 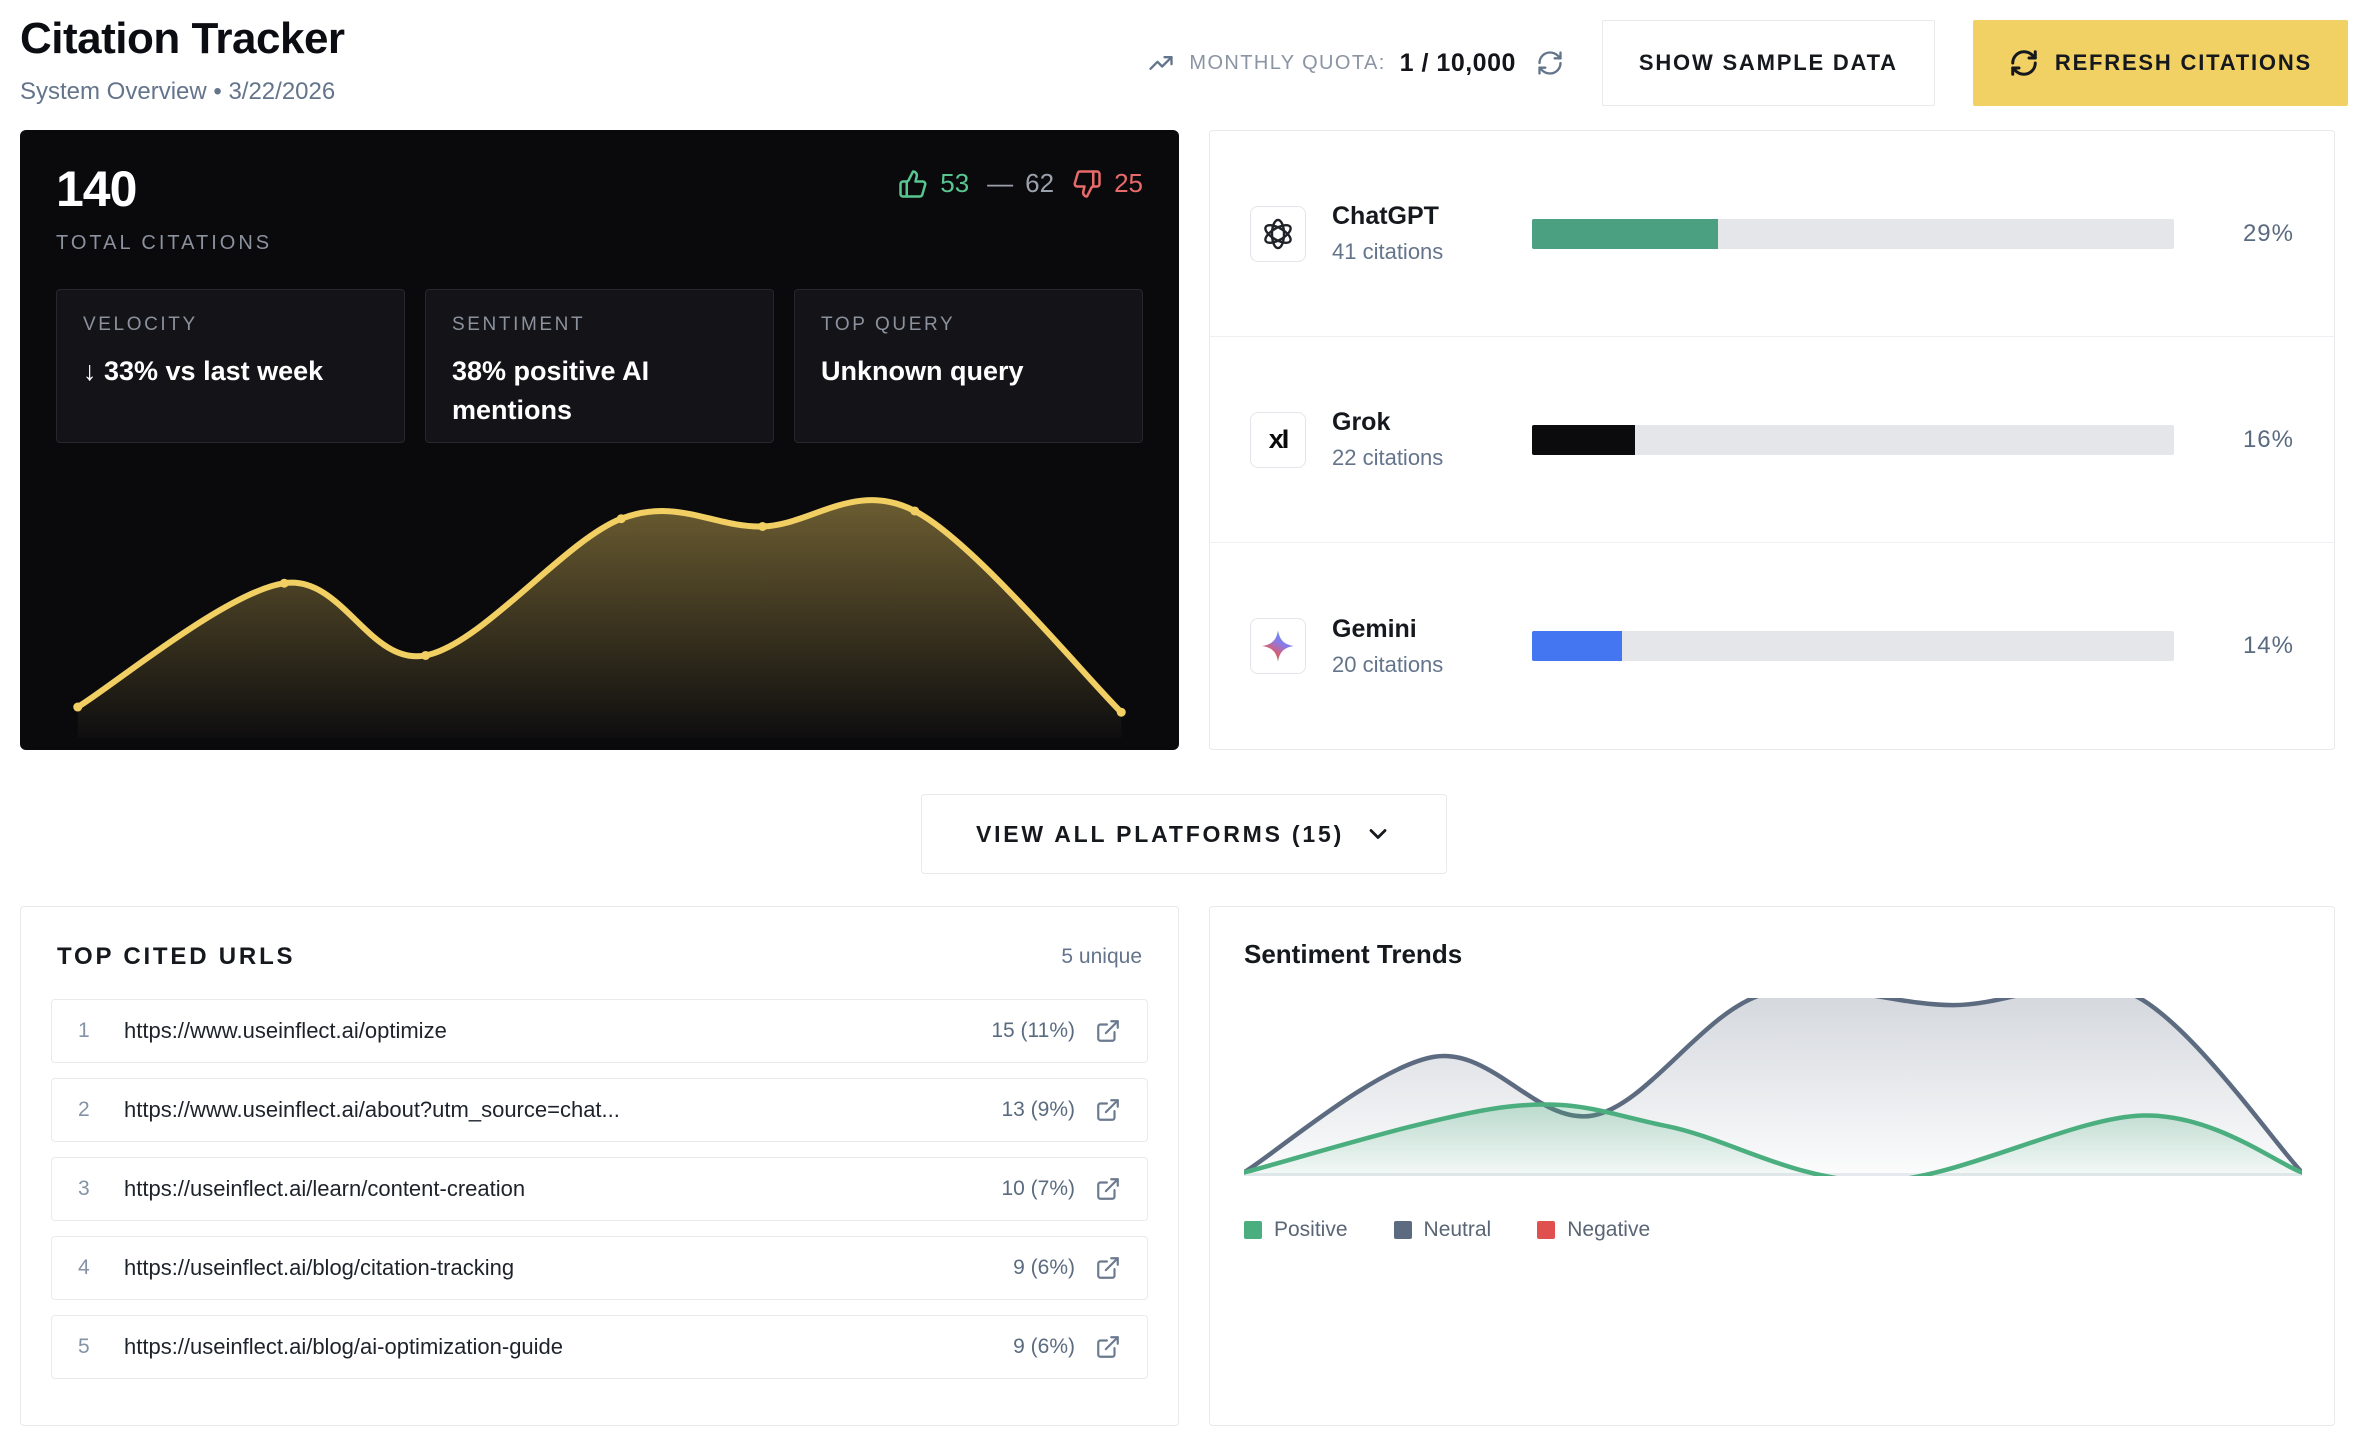 I want to click on stat-value: Unknown query, so click(x=922, y=371).